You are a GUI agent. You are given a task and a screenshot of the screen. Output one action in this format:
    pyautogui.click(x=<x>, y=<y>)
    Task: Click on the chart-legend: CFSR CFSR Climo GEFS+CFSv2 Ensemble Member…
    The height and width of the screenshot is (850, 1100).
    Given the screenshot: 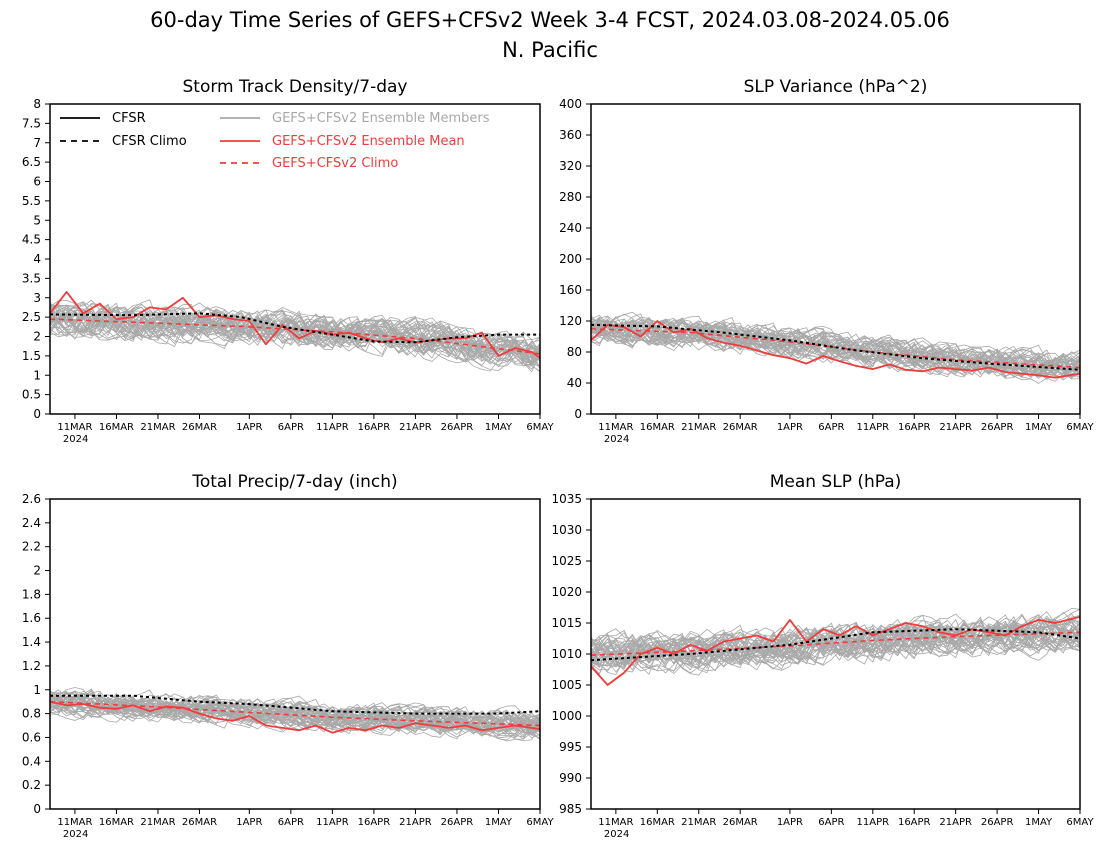 What is the action you would take?
    pyautogui.click(x=275, y=141)
    